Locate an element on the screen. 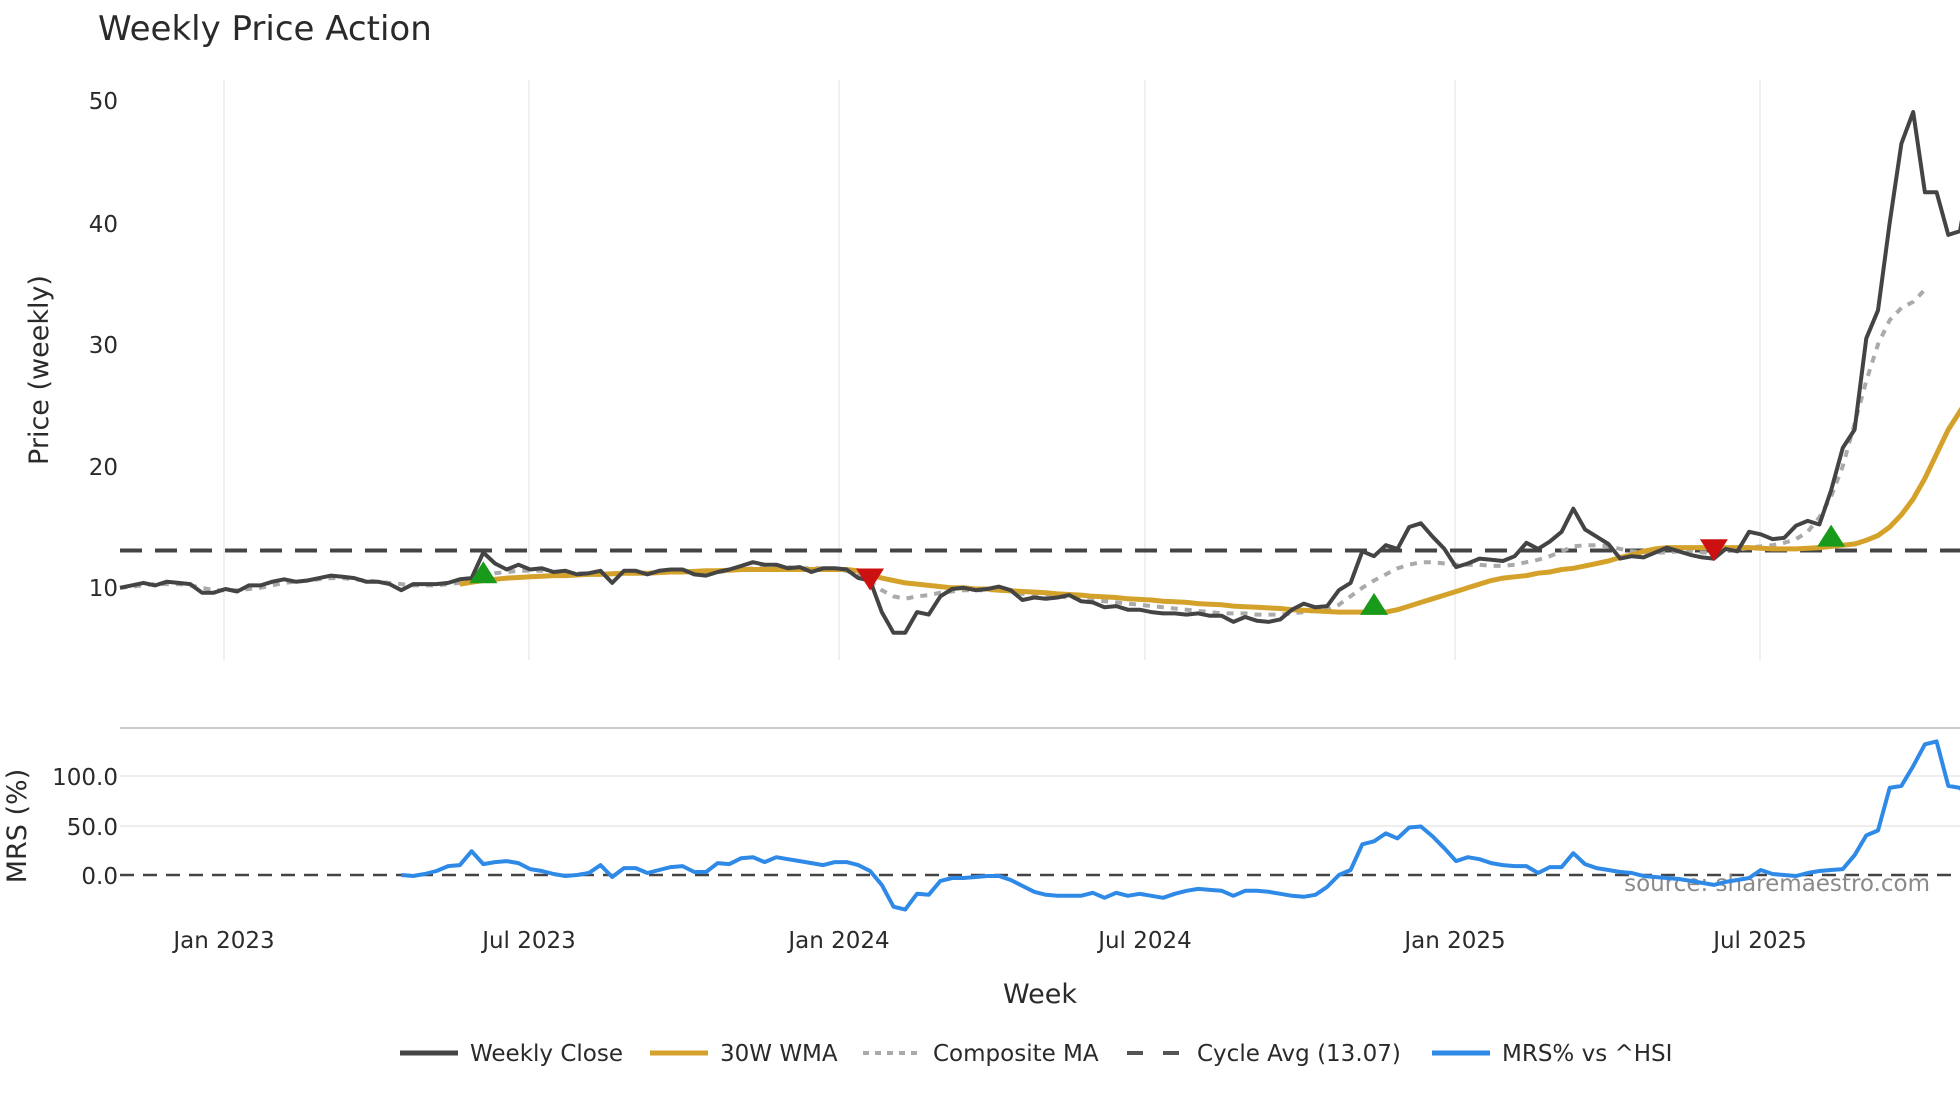  x-tick-jul-2025: Jul 2025 is located at coordinates (1759, 941).